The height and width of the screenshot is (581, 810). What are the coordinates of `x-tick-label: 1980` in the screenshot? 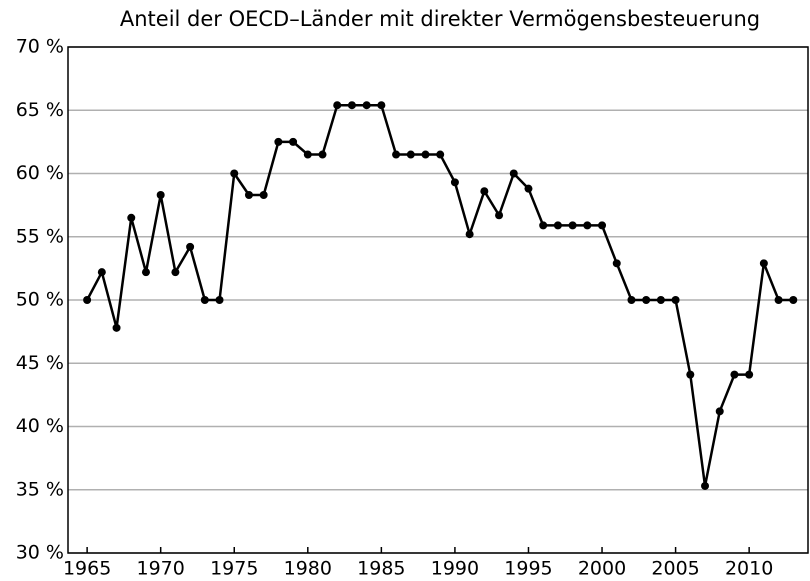 It's located at (308, 569).